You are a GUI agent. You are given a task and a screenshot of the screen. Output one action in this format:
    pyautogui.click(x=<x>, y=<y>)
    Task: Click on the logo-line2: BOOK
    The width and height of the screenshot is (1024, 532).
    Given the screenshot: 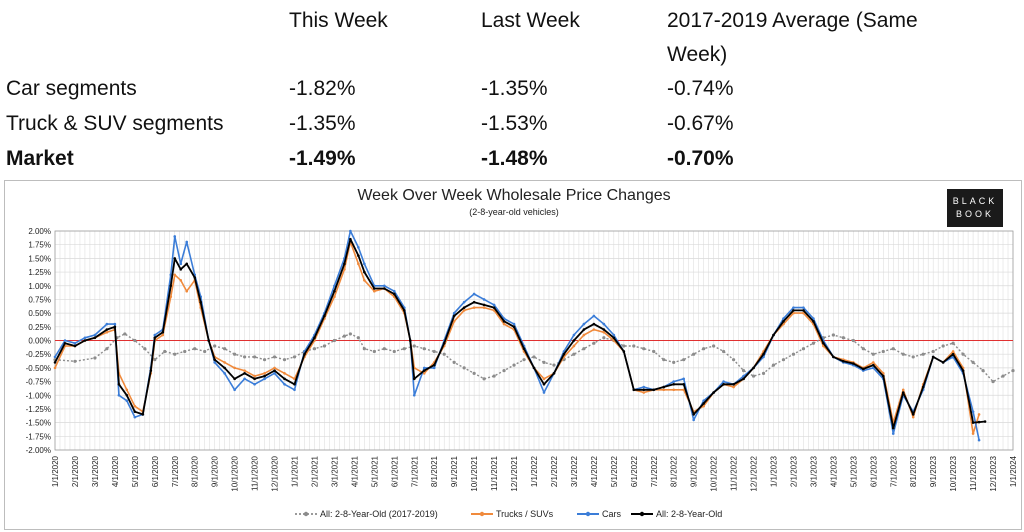 What is the action you would take?
    pyautogui.click(x=974, y=214)
    